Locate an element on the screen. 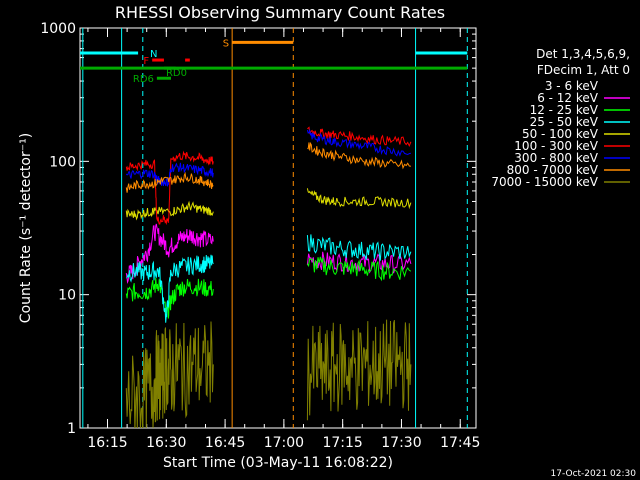 This screenshot has width=640, height=480. legend-entry-label: 50 - 100 keV is located at coordinates (560, 134).